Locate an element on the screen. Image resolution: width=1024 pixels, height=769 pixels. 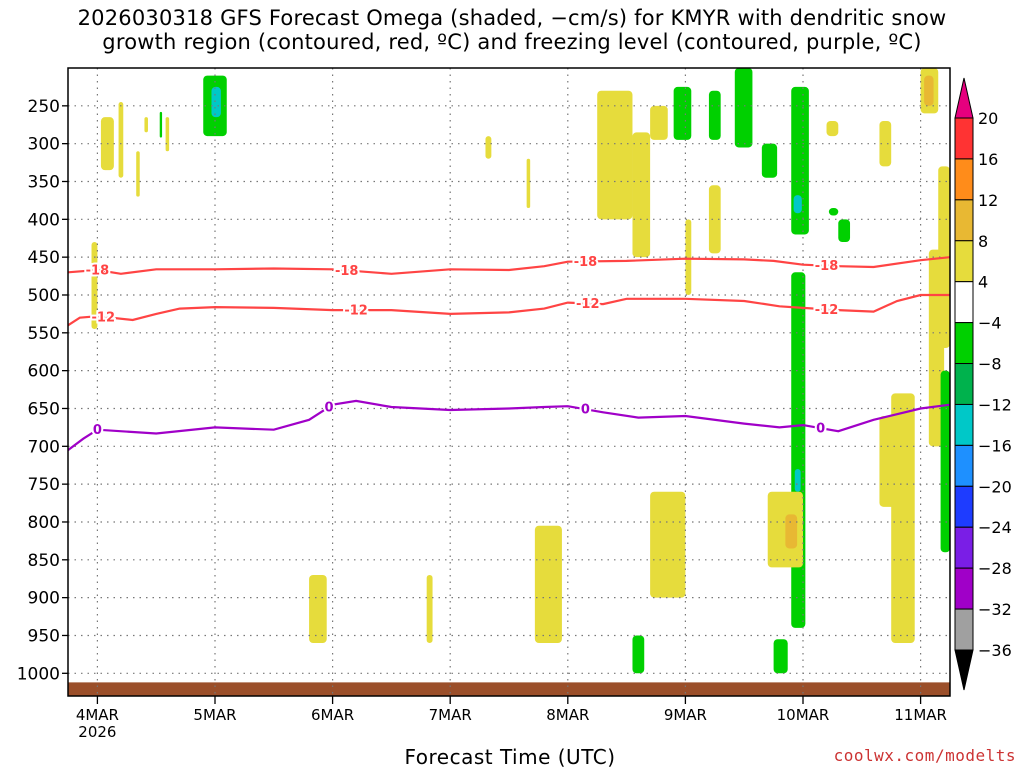
x-tick-label: 7MAR is located at coordinates (450, 715).